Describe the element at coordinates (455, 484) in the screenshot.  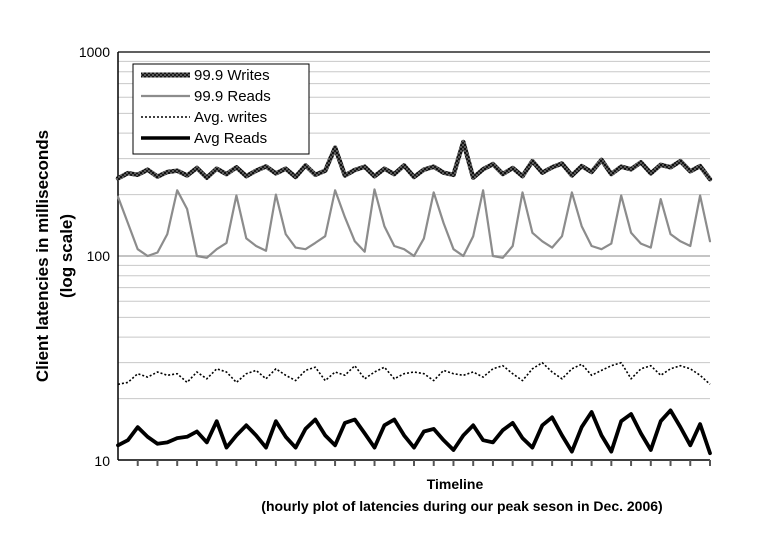
I see `x-axis-label-line1: Timeline` at that location.